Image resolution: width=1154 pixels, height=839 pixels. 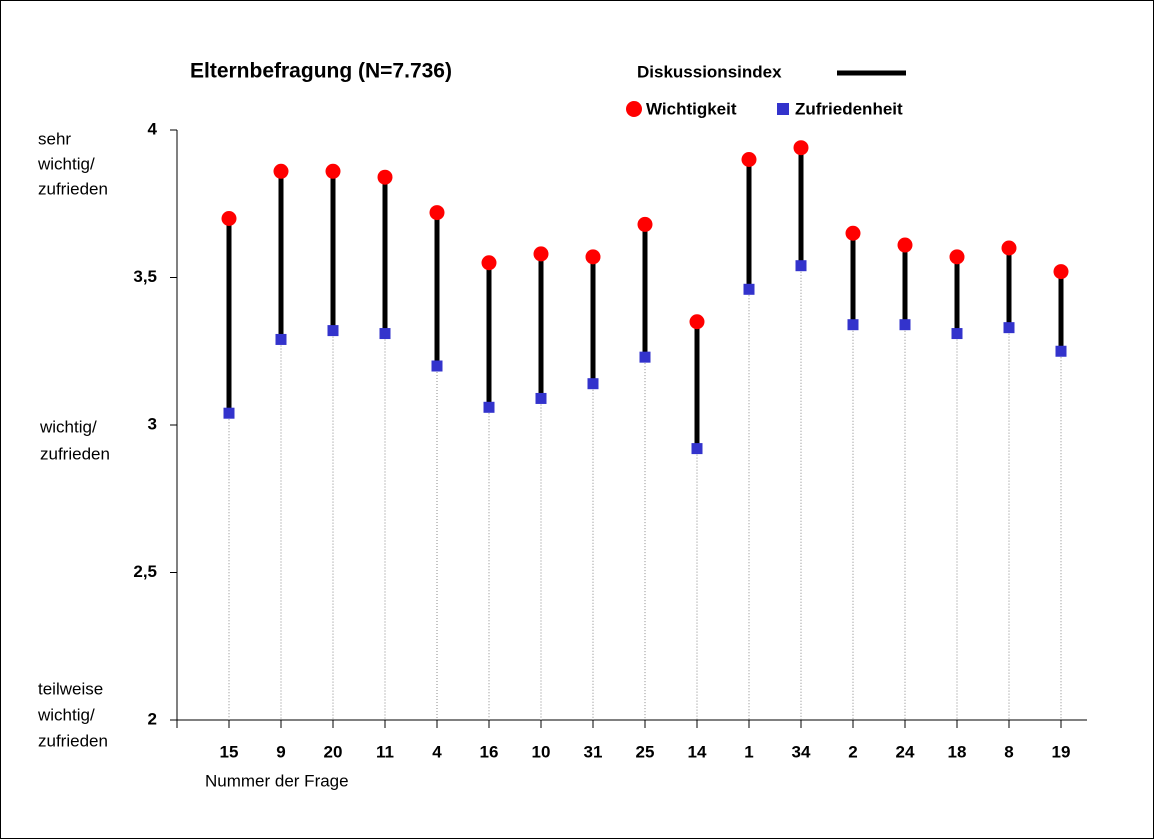 What do you see at coordinates (1061, 751) in the screenshot?
I see `x-tick-label: 19` at bounding box center [1061, 751].